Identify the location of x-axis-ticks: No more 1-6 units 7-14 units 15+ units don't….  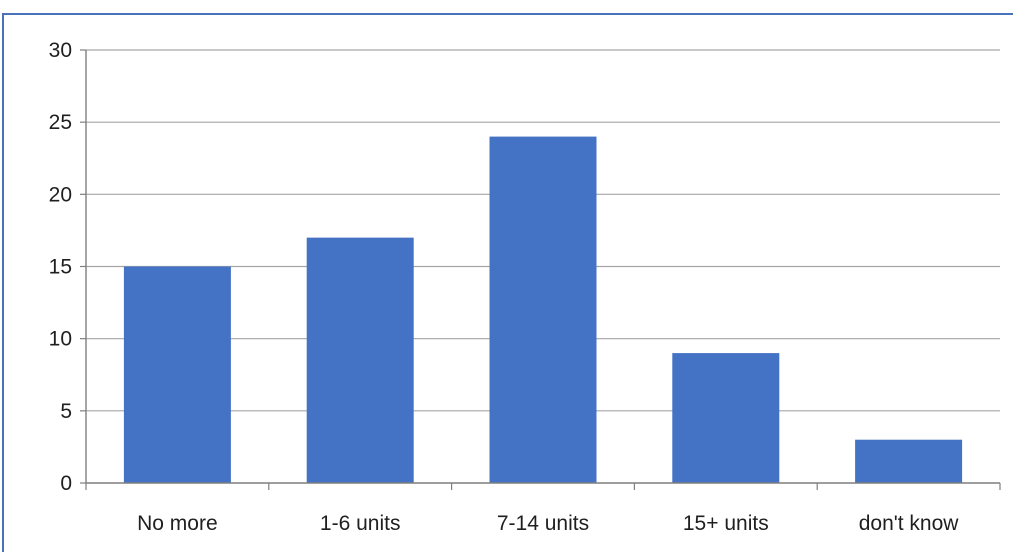
(548, 523).